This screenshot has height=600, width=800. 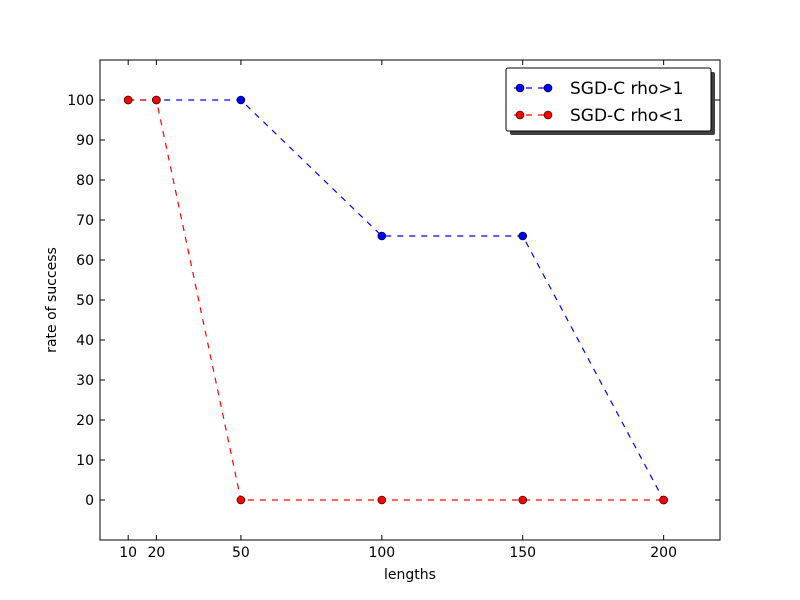 What do you see at coordinates (85, 461) in the screenshot?
I see `y-tick-label: 10` at bounding box center [85, 461].